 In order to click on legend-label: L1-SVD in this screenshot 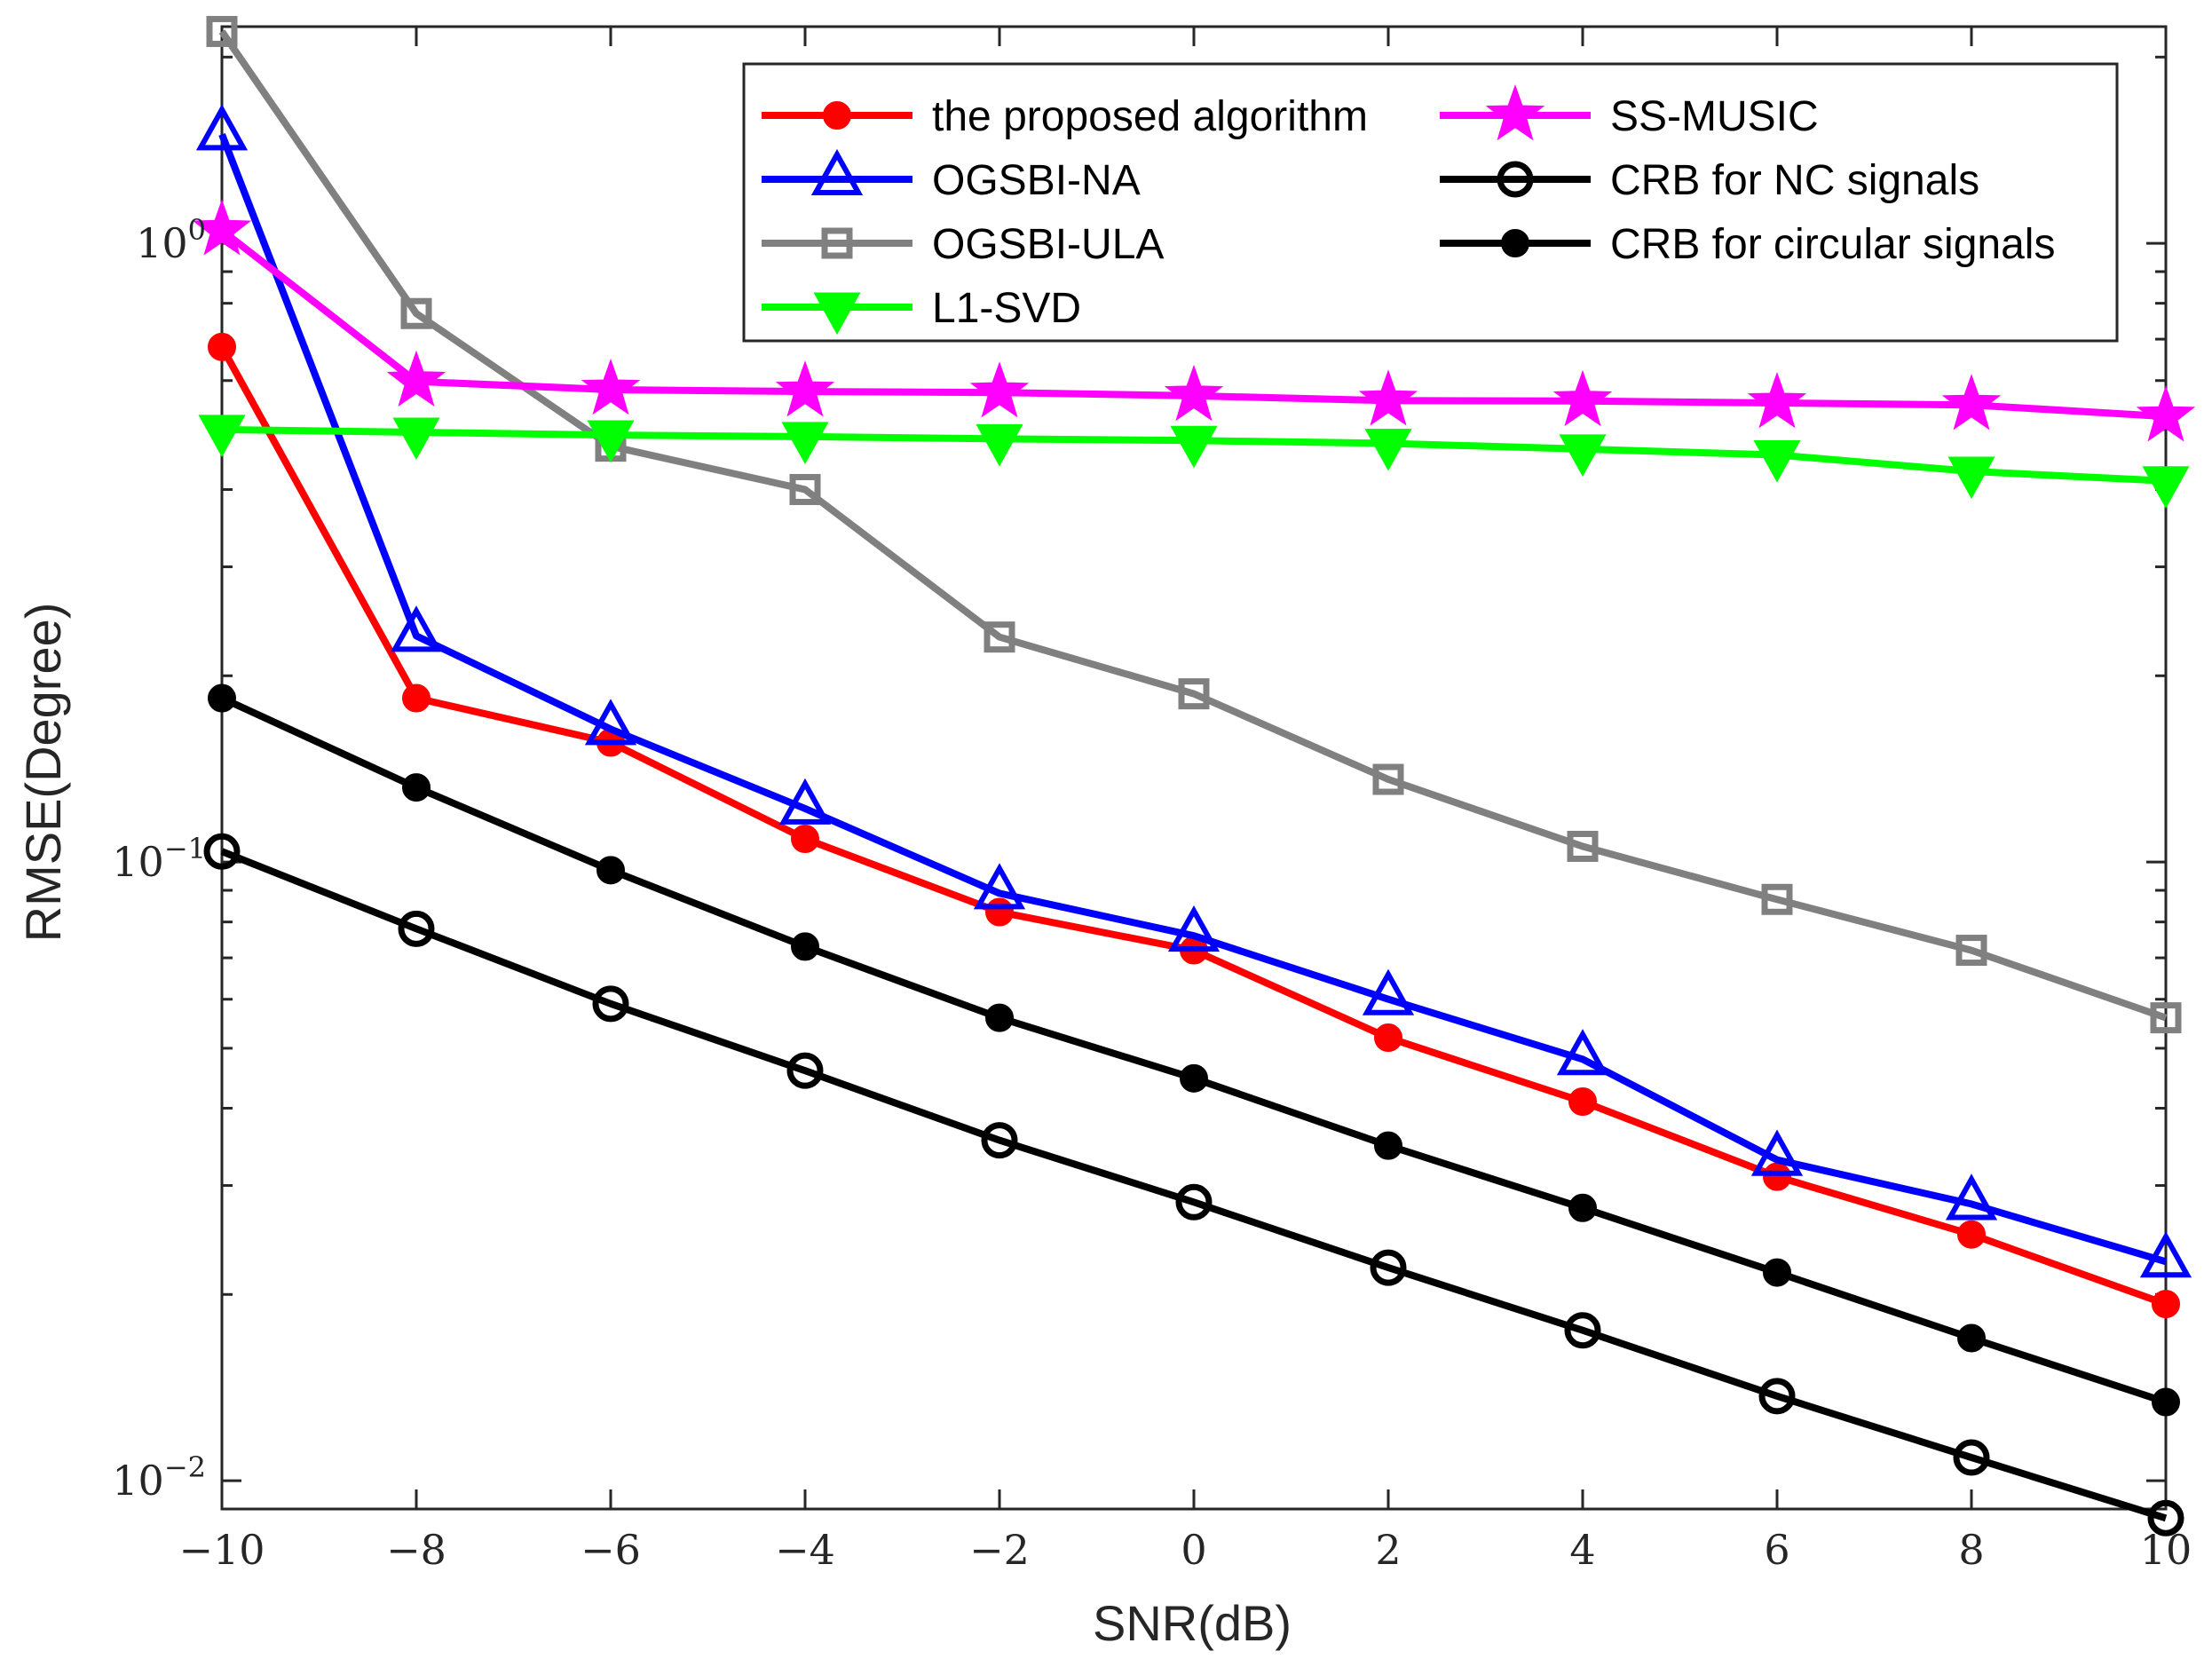, I will do `click(1006, 308)`.